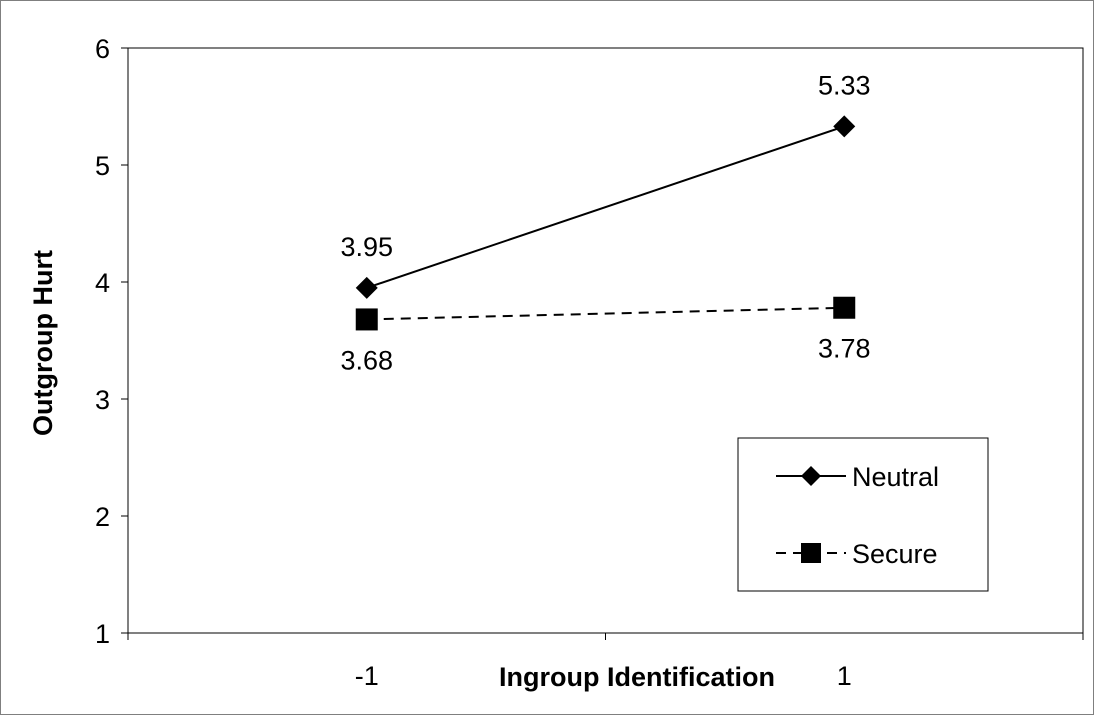 Image resolution: width=1094 pixels, height=716 pixels. Describe the element at coordinates (605, 207) in the screenshot. I see `series-line-neutral` at that location.